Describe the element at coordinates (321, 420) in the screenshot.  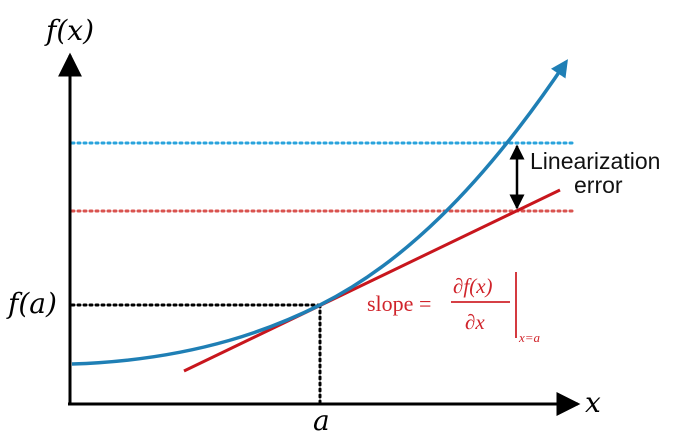
I see `a-label: a` at that location.